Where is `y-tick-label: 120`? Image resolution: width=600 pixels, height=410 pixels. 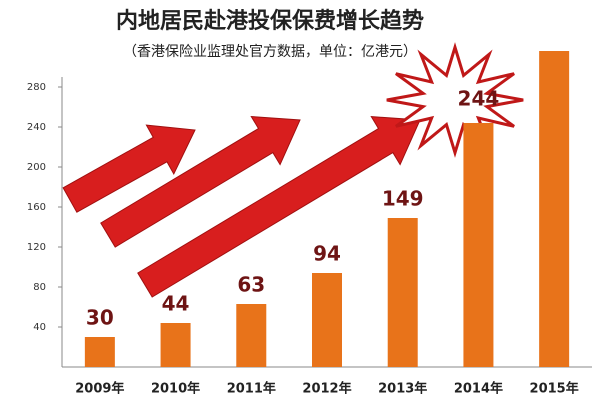 y-tick-label: 120 is located at coordinates (36, 247).